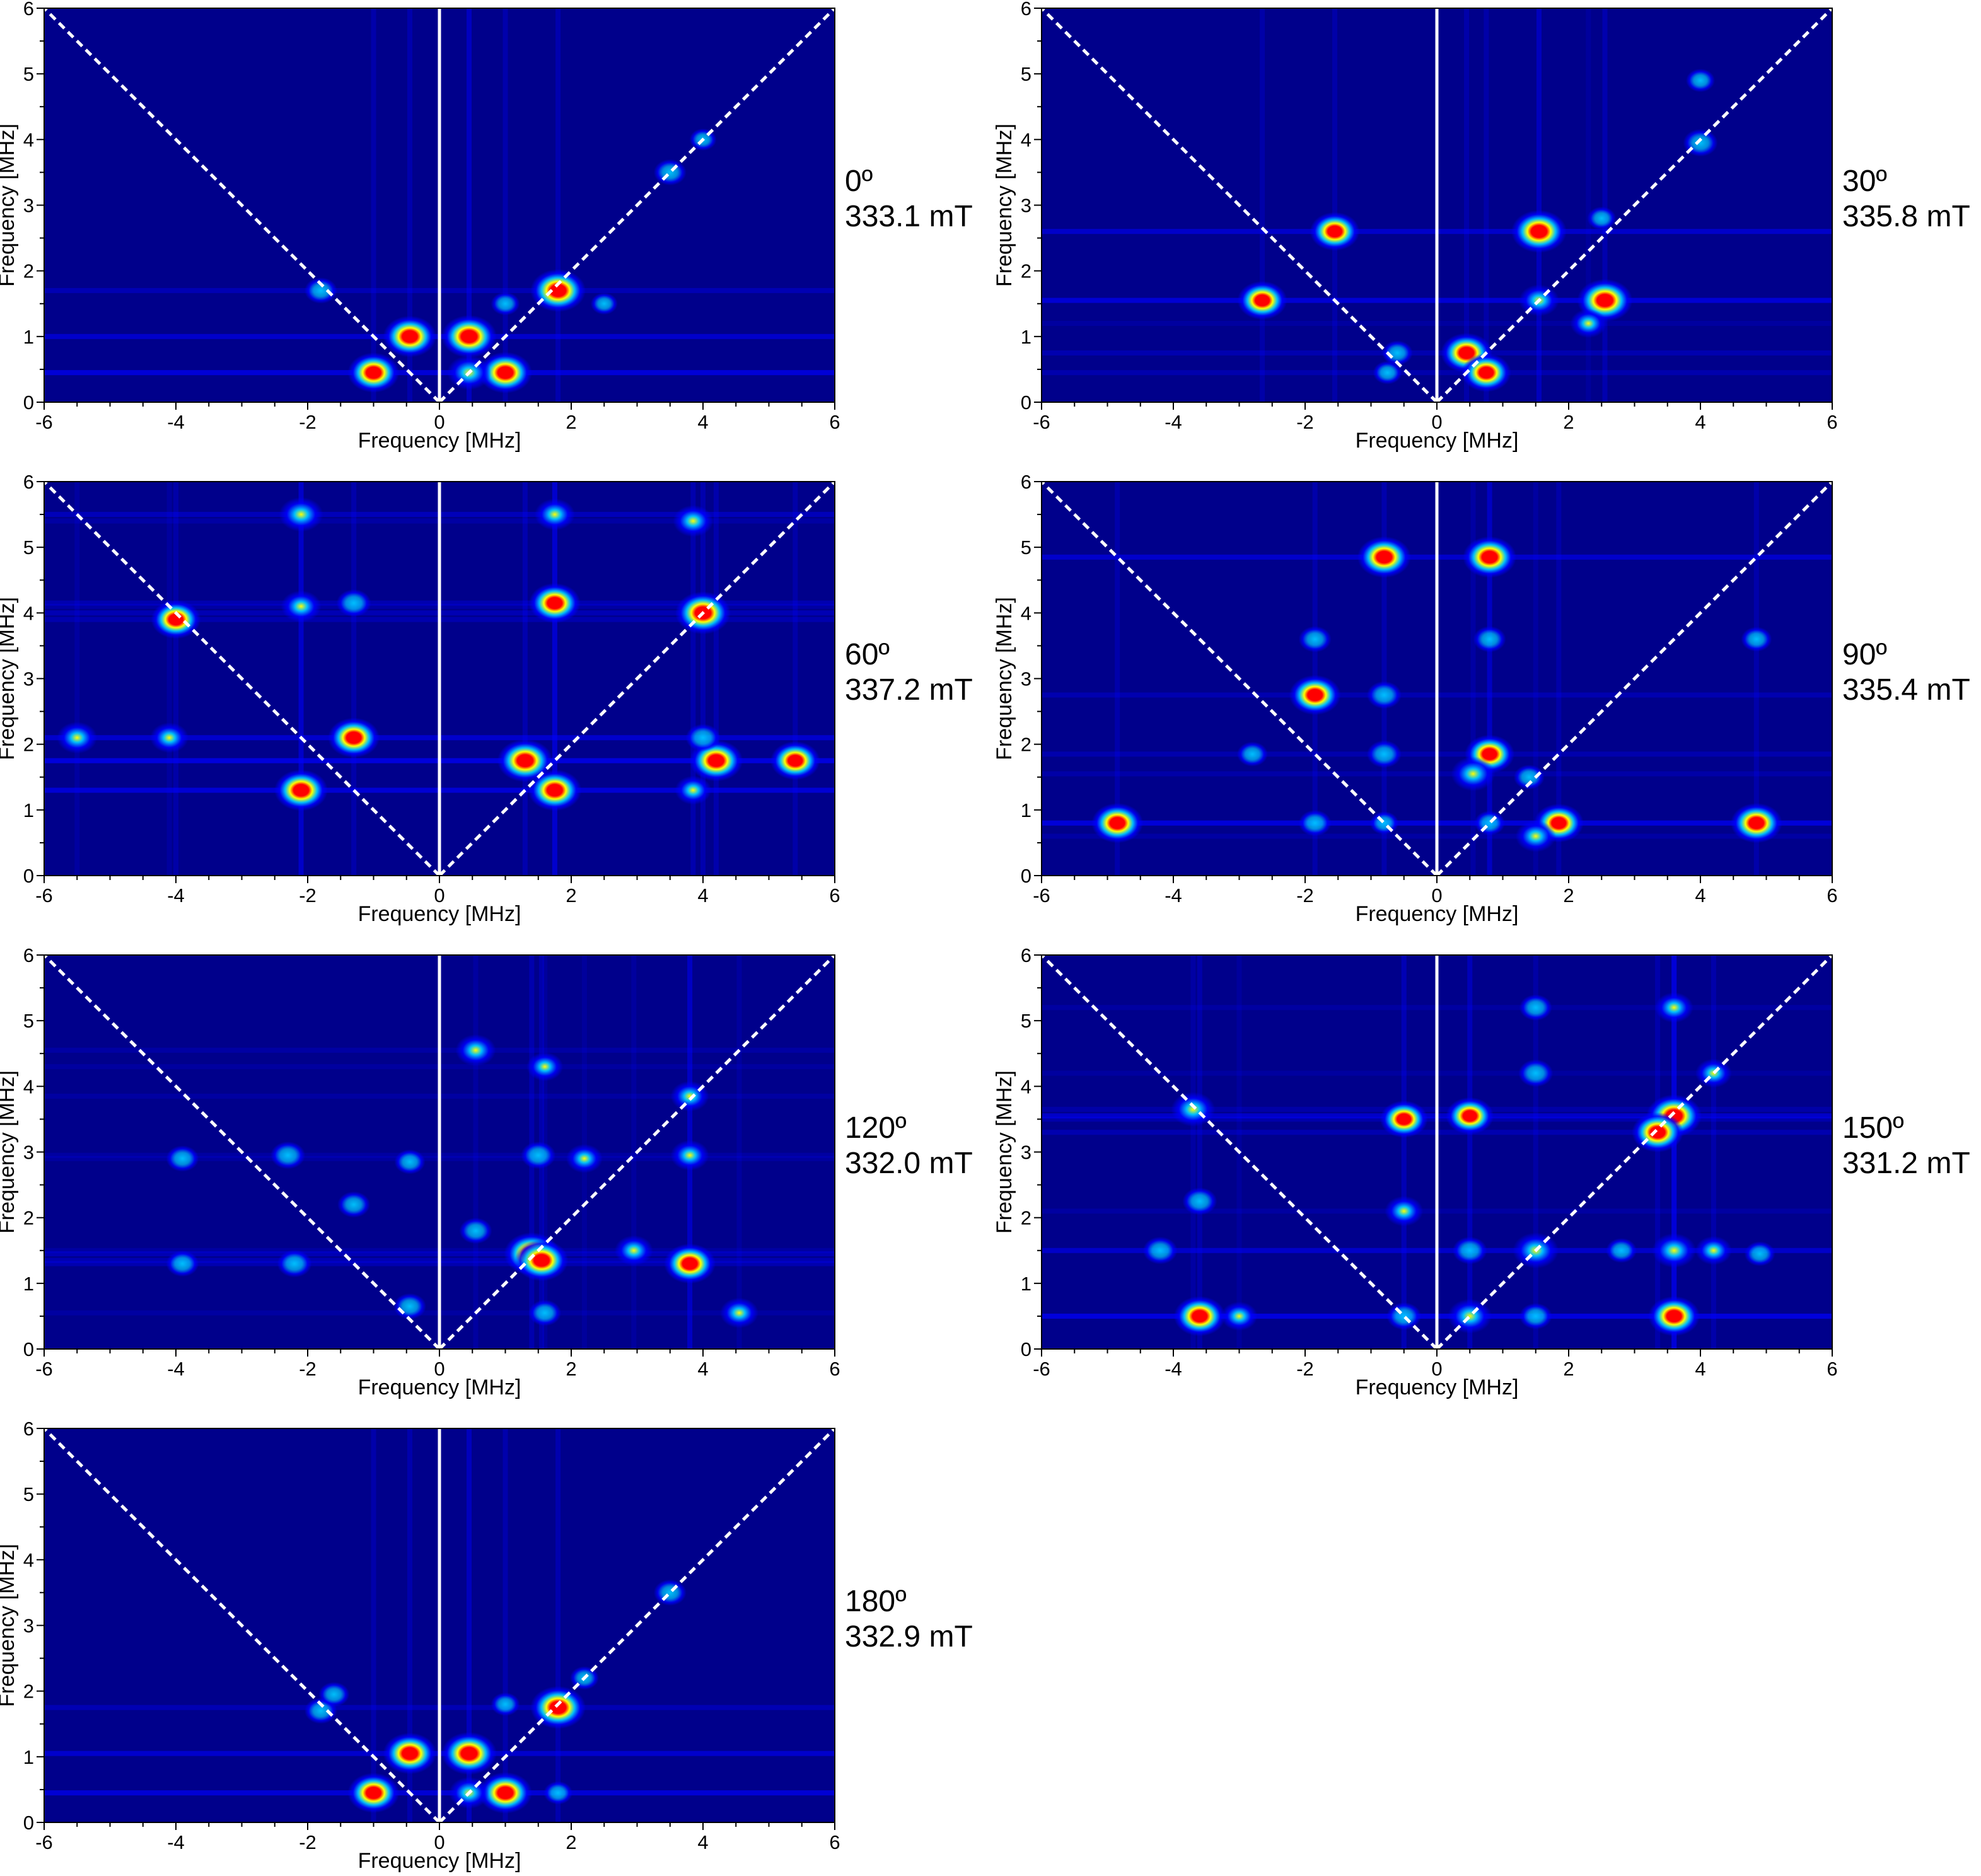  I want to click on diagonal-line, so click(1634, 205).